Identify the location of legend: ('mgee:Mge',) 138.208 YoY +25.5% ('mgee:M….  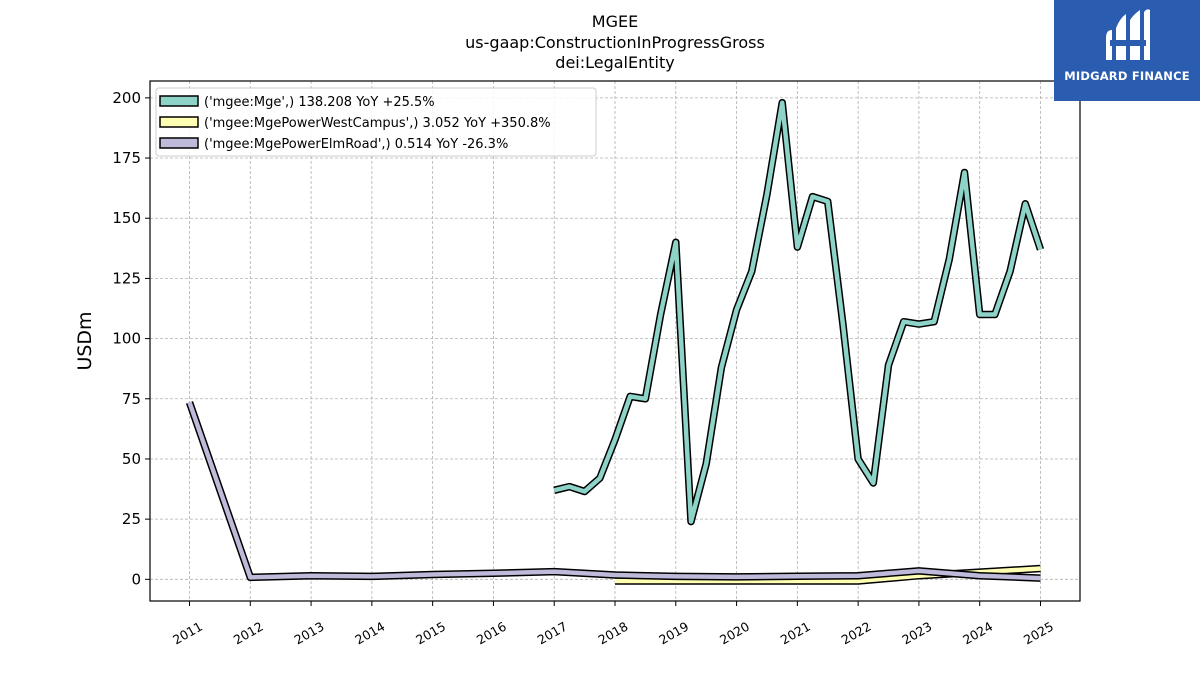
(376, 122).